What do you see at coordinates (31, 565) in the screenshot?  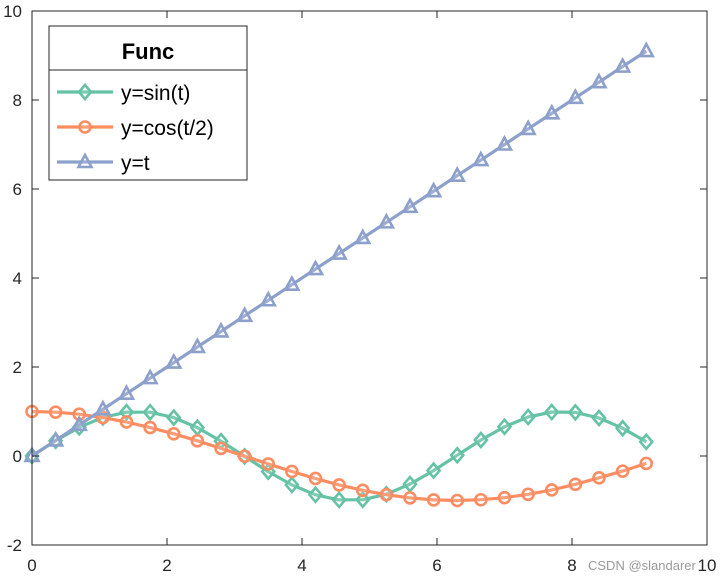 I see `x-tick-label: 0` at bounding box center [31, 565].